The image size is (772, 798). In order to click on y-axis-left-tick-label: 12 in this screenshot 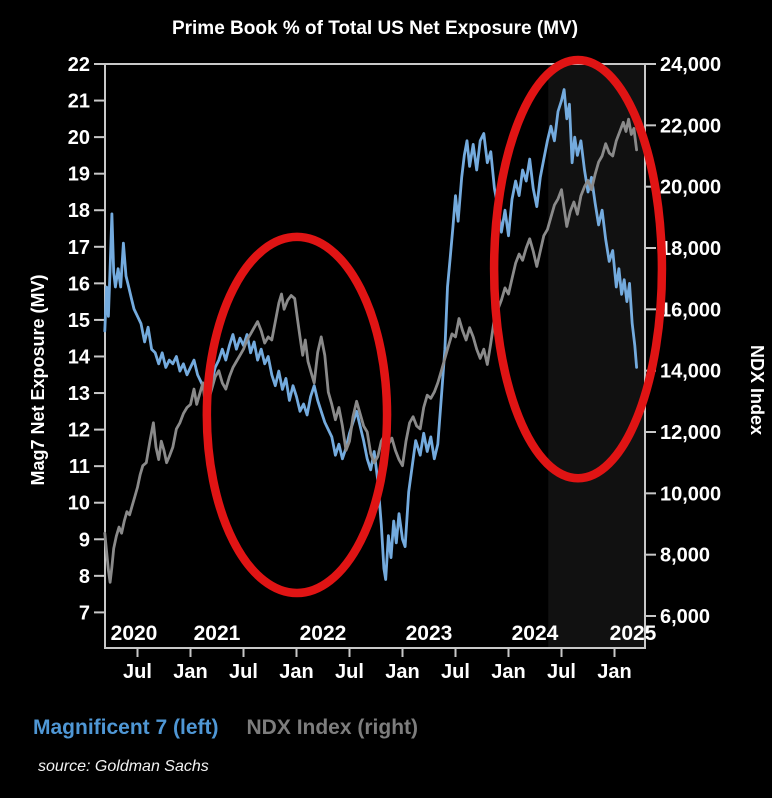, I will do `click(79, 431)`.